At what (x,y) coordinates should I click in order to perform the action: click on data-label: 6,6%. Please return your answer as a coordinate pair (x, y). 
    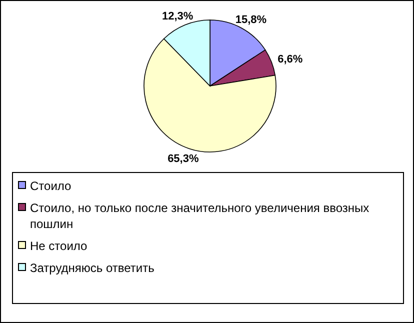
    Looking at the image, I should click on (290, 59).